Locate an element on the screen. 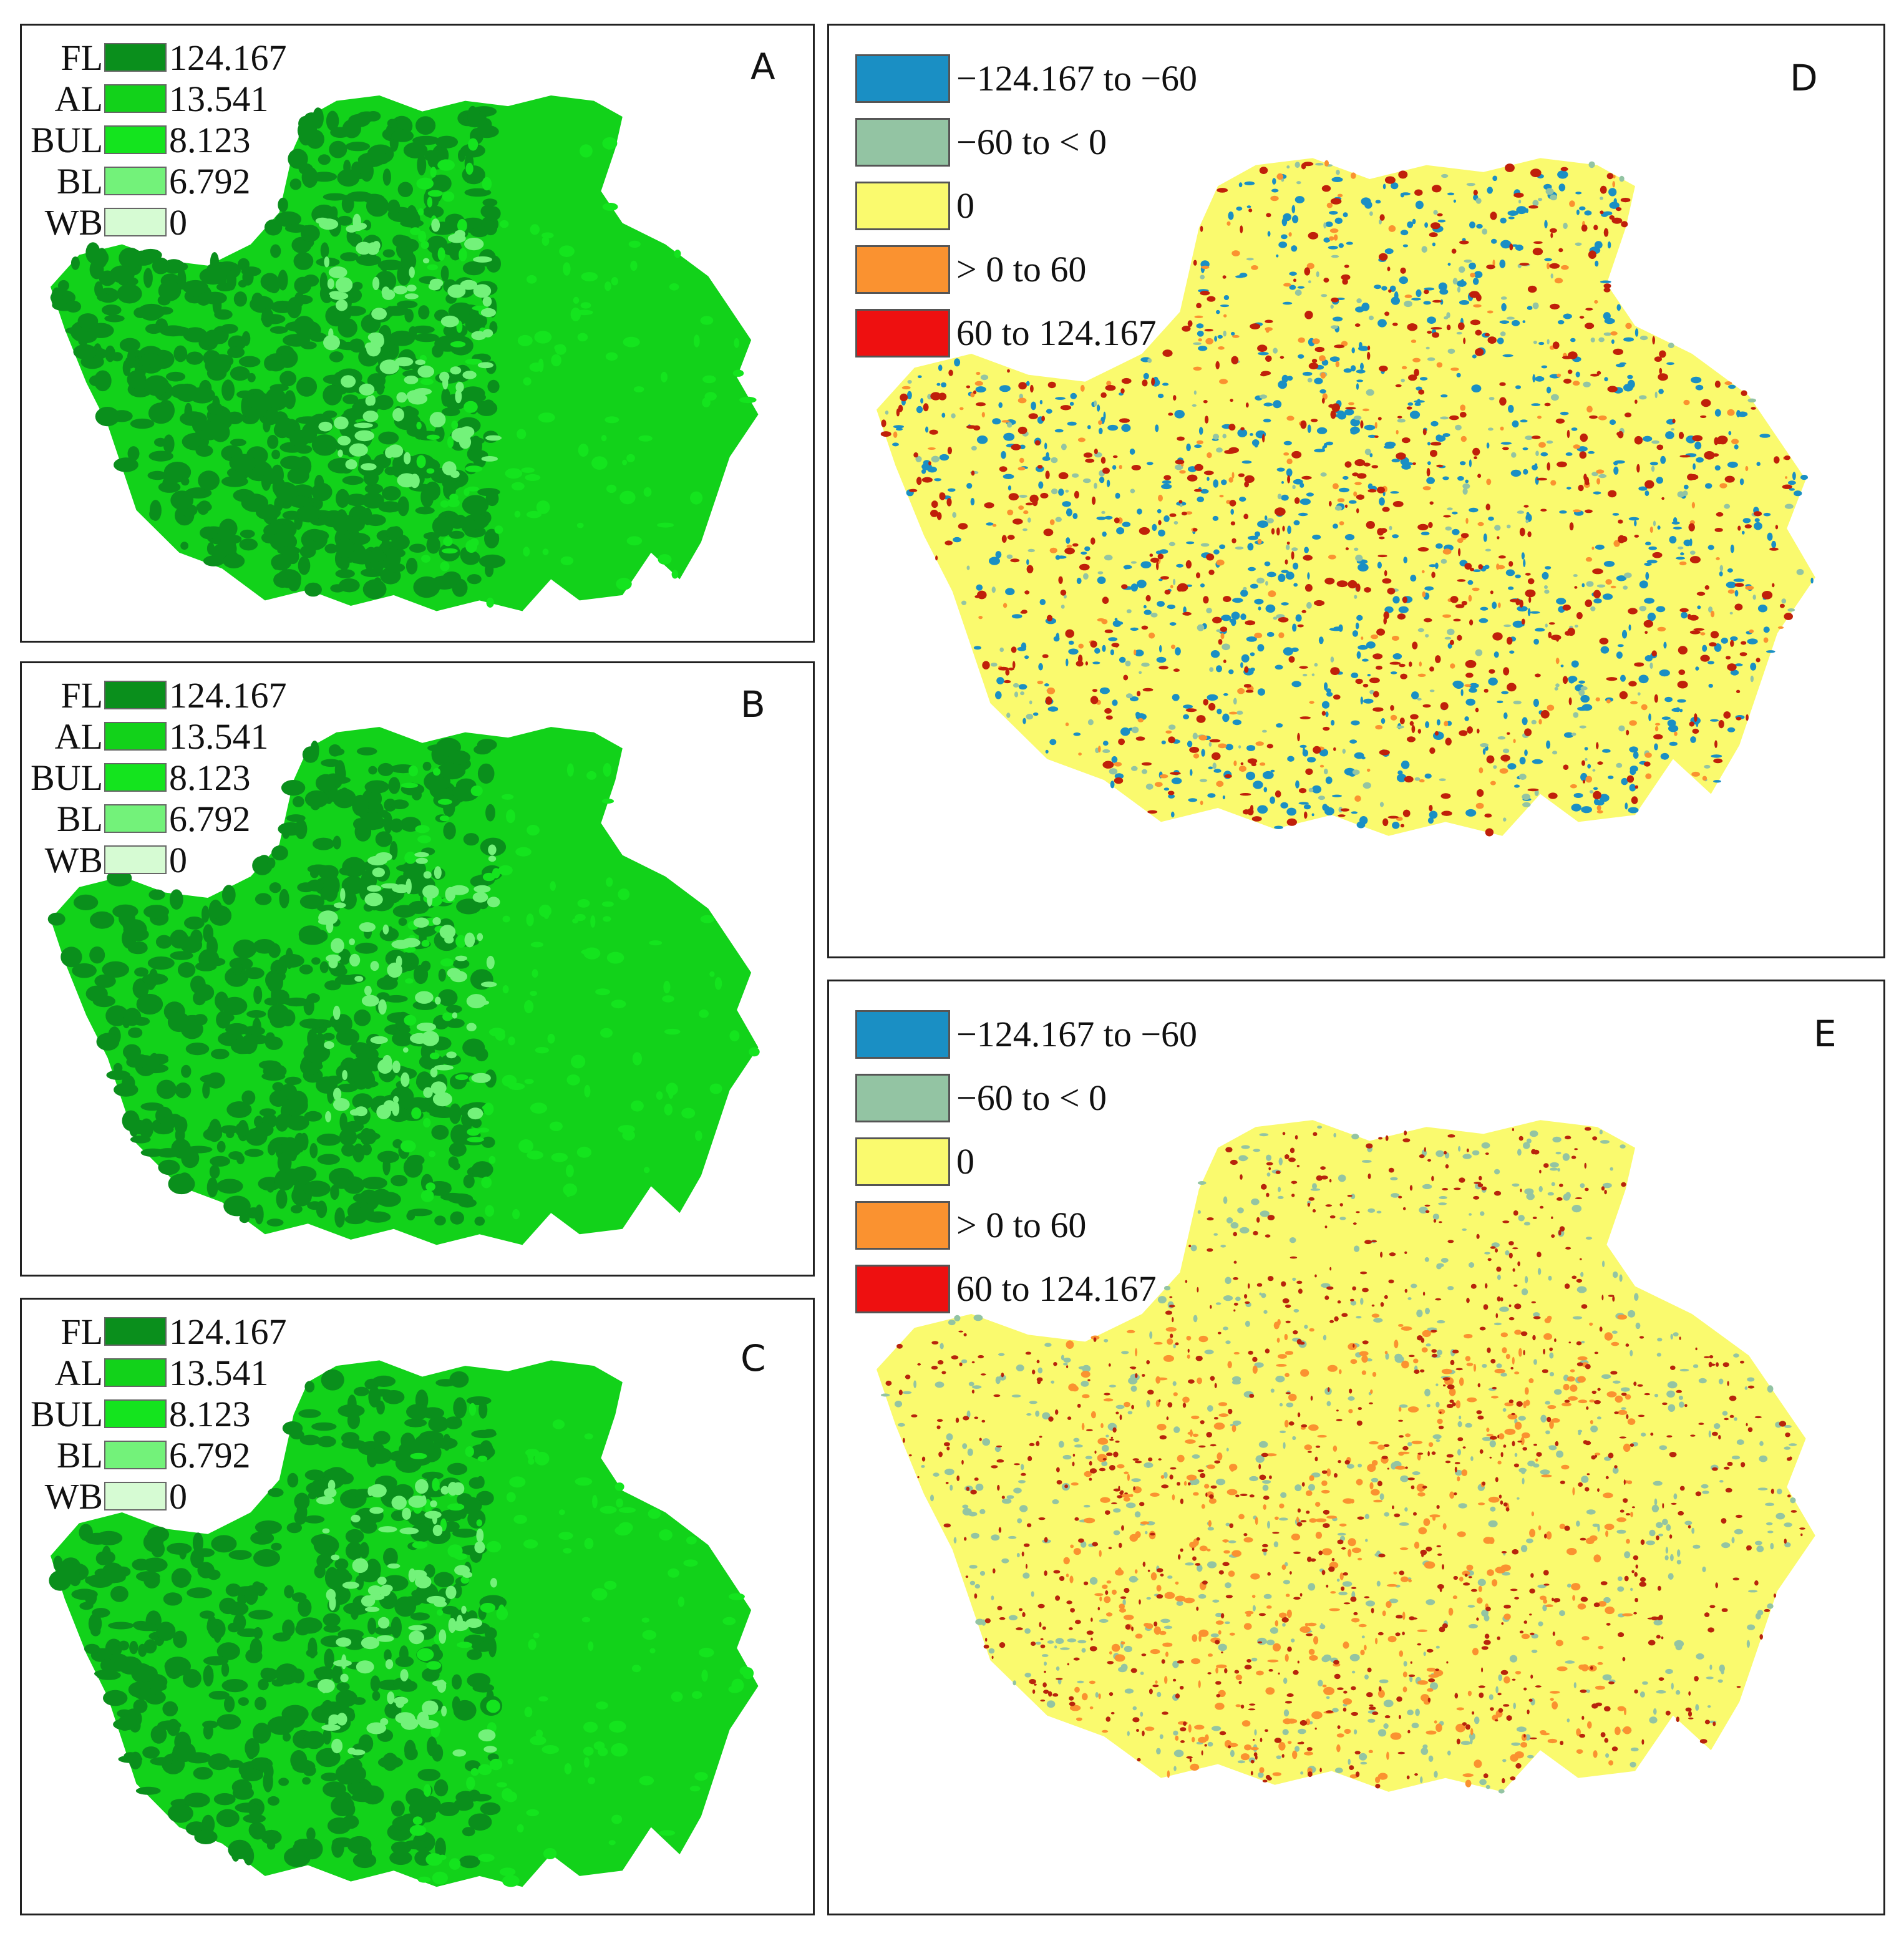 The image size is (1904, 1936). map-a-builtup-patches is located at coordinates (584, 372).